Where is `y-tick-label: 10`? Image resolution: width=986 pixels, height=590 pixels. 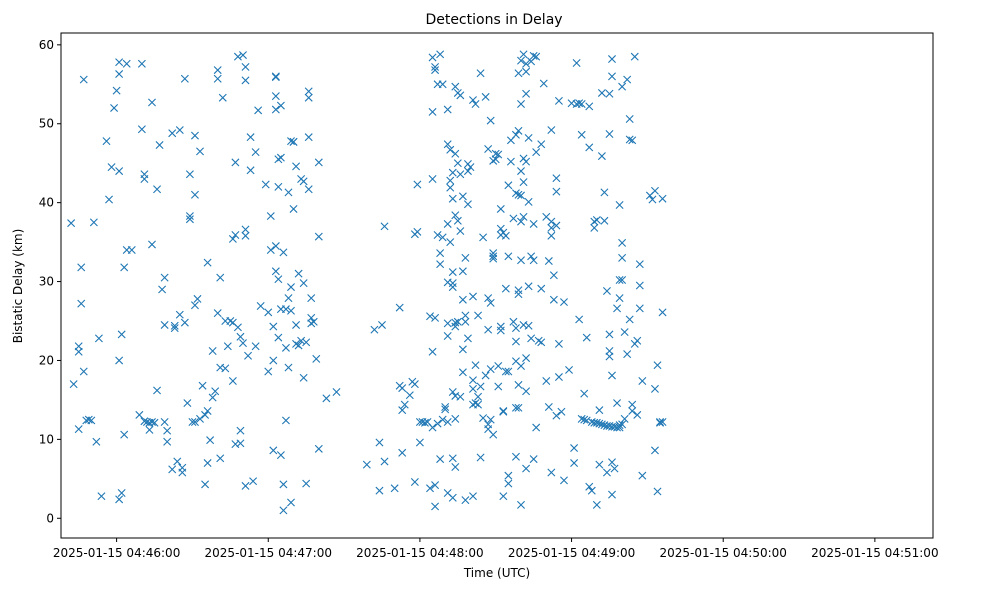 y-tick-label: 10 is located at coordinates (46, 439).